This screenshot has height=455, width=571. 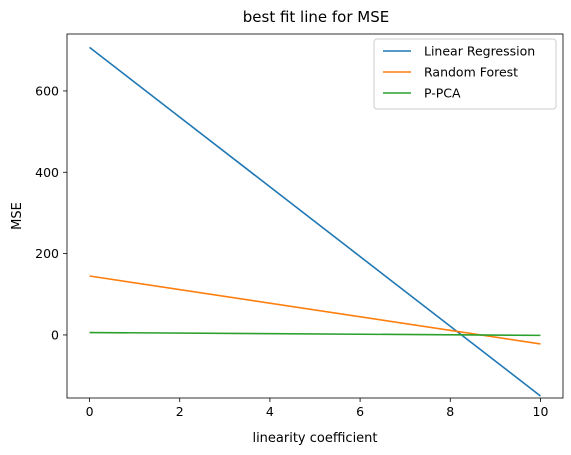 I want to click on y-tick-label: 0, so click(x=55, y=334).